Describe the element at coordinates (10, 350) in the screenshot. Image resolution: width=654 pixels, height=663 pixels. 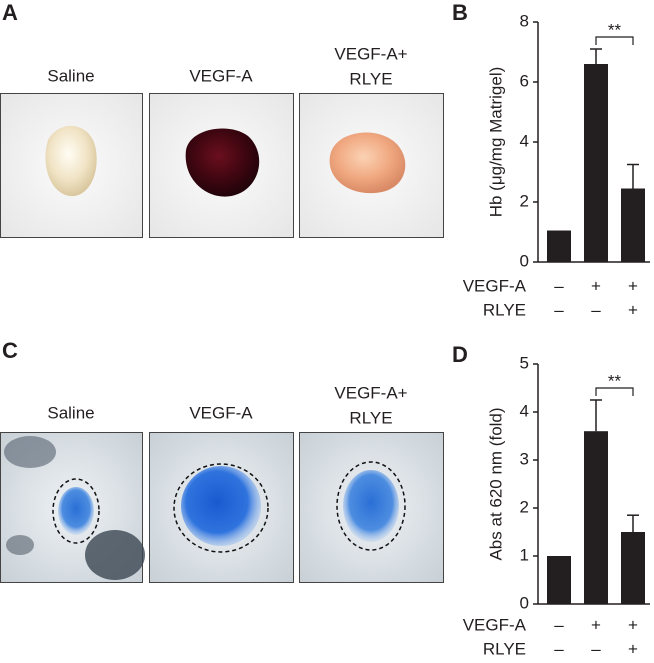
I see `panel-letter: C` at that location.